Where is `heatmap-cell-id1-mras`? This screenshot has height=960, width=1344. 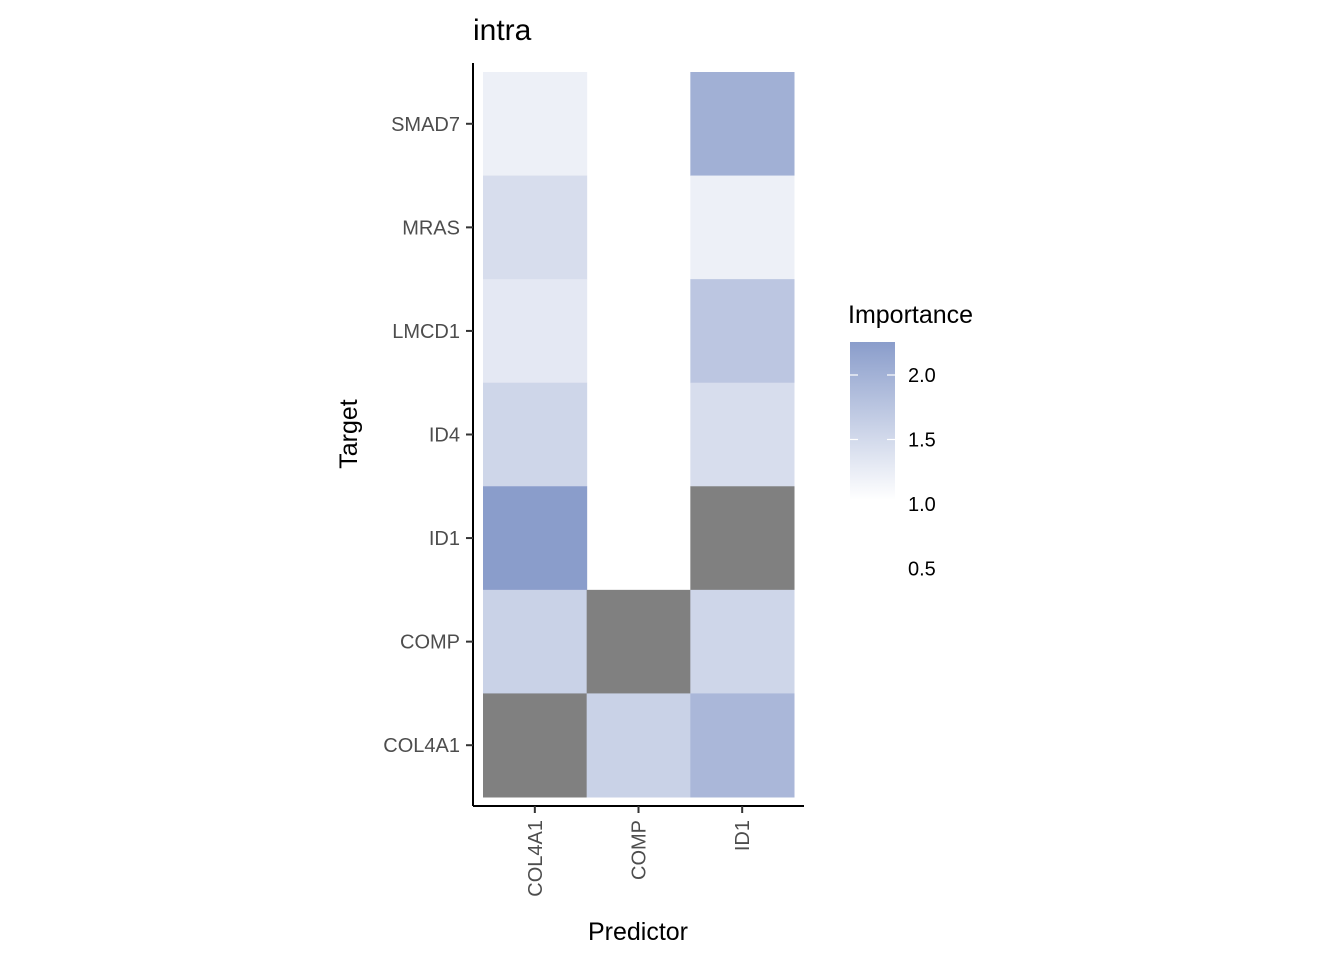 heatmap-cell-id1-mras is located at coordinates (742, 227).